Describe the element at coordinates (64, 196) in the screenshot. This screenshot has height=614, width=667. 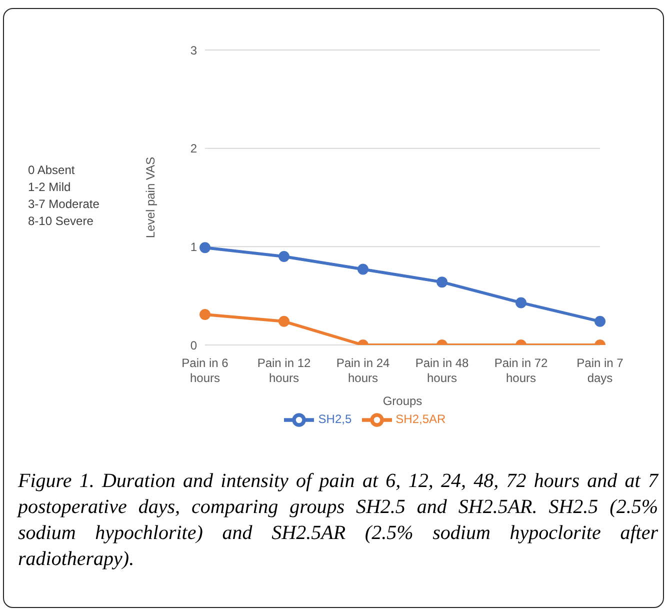
I see `text: 0 Absent 1-2 Mild 3-7 Moderate 8-10 Severe` at that location.